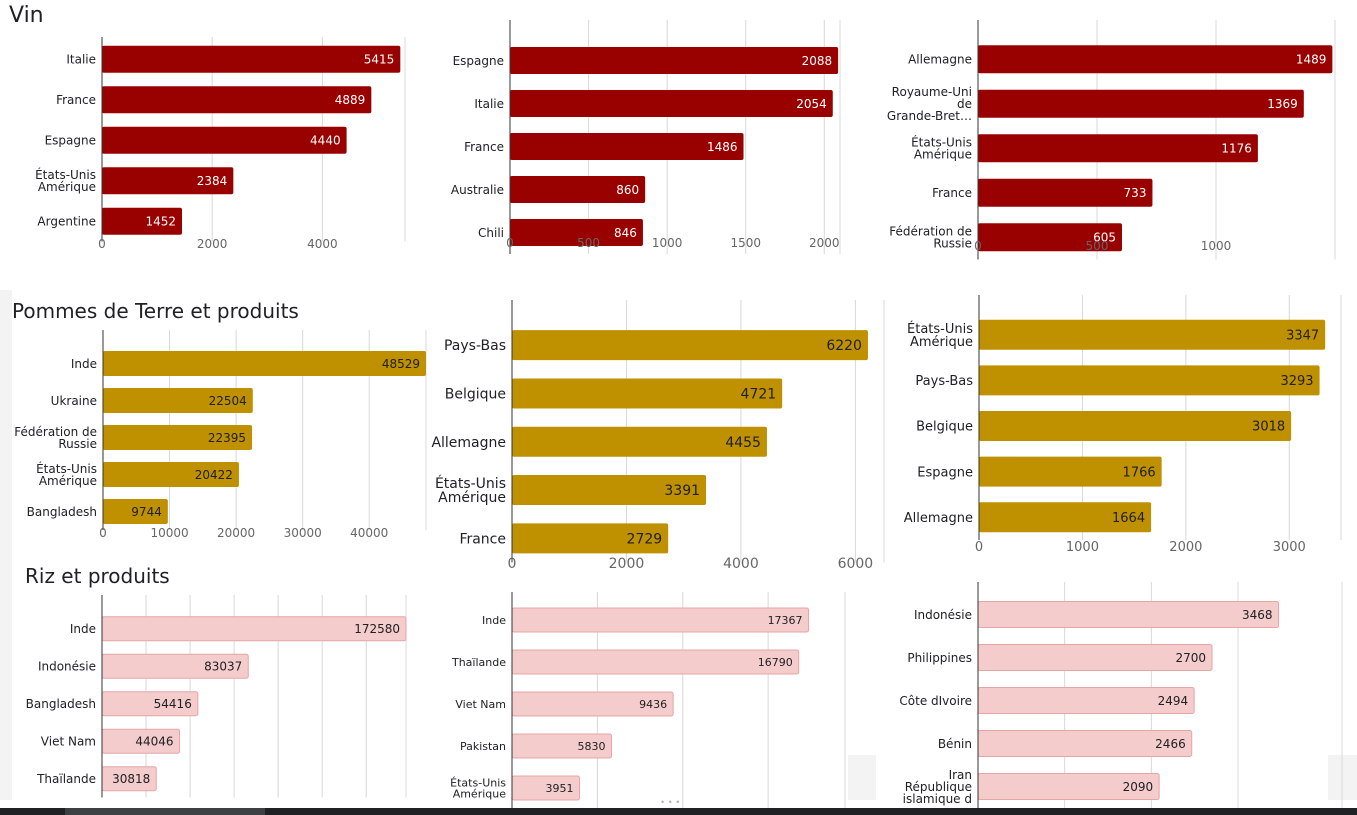  Describe the element at coordinates (722, 147) in the screenshot. I see `bar-value-label: 1486` at that location.